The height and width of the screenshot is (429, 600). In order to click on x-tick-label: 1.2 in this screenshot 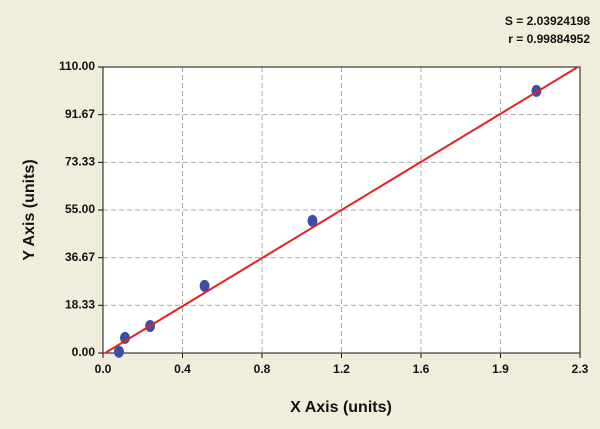, I will do `click(341, 369)`.